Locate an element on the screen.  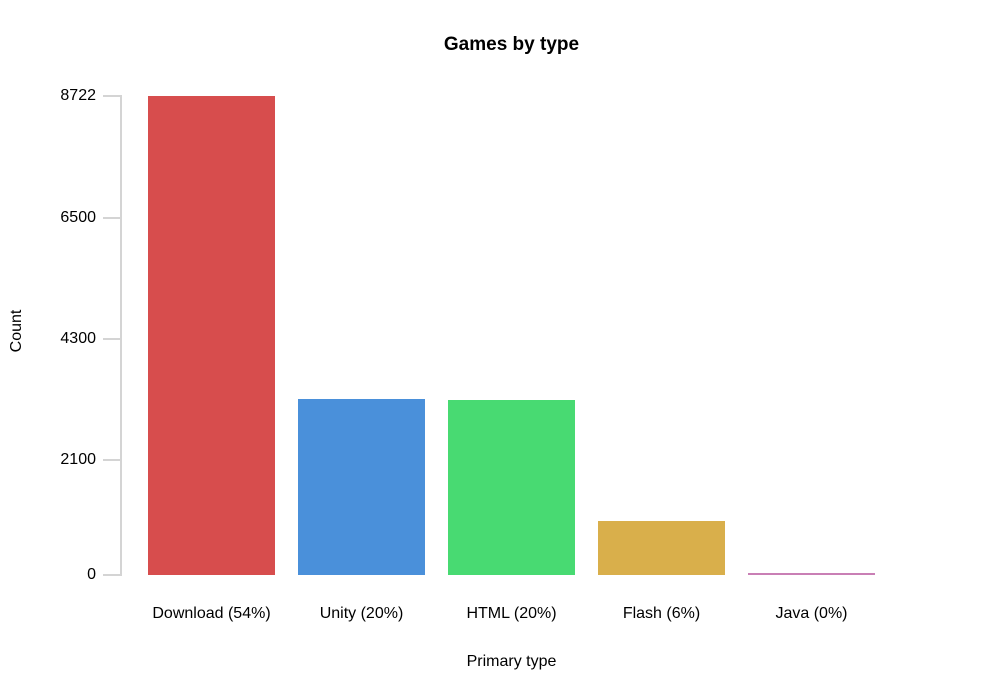
y-tick-label: 2100 is located at coordinates (78, 459).